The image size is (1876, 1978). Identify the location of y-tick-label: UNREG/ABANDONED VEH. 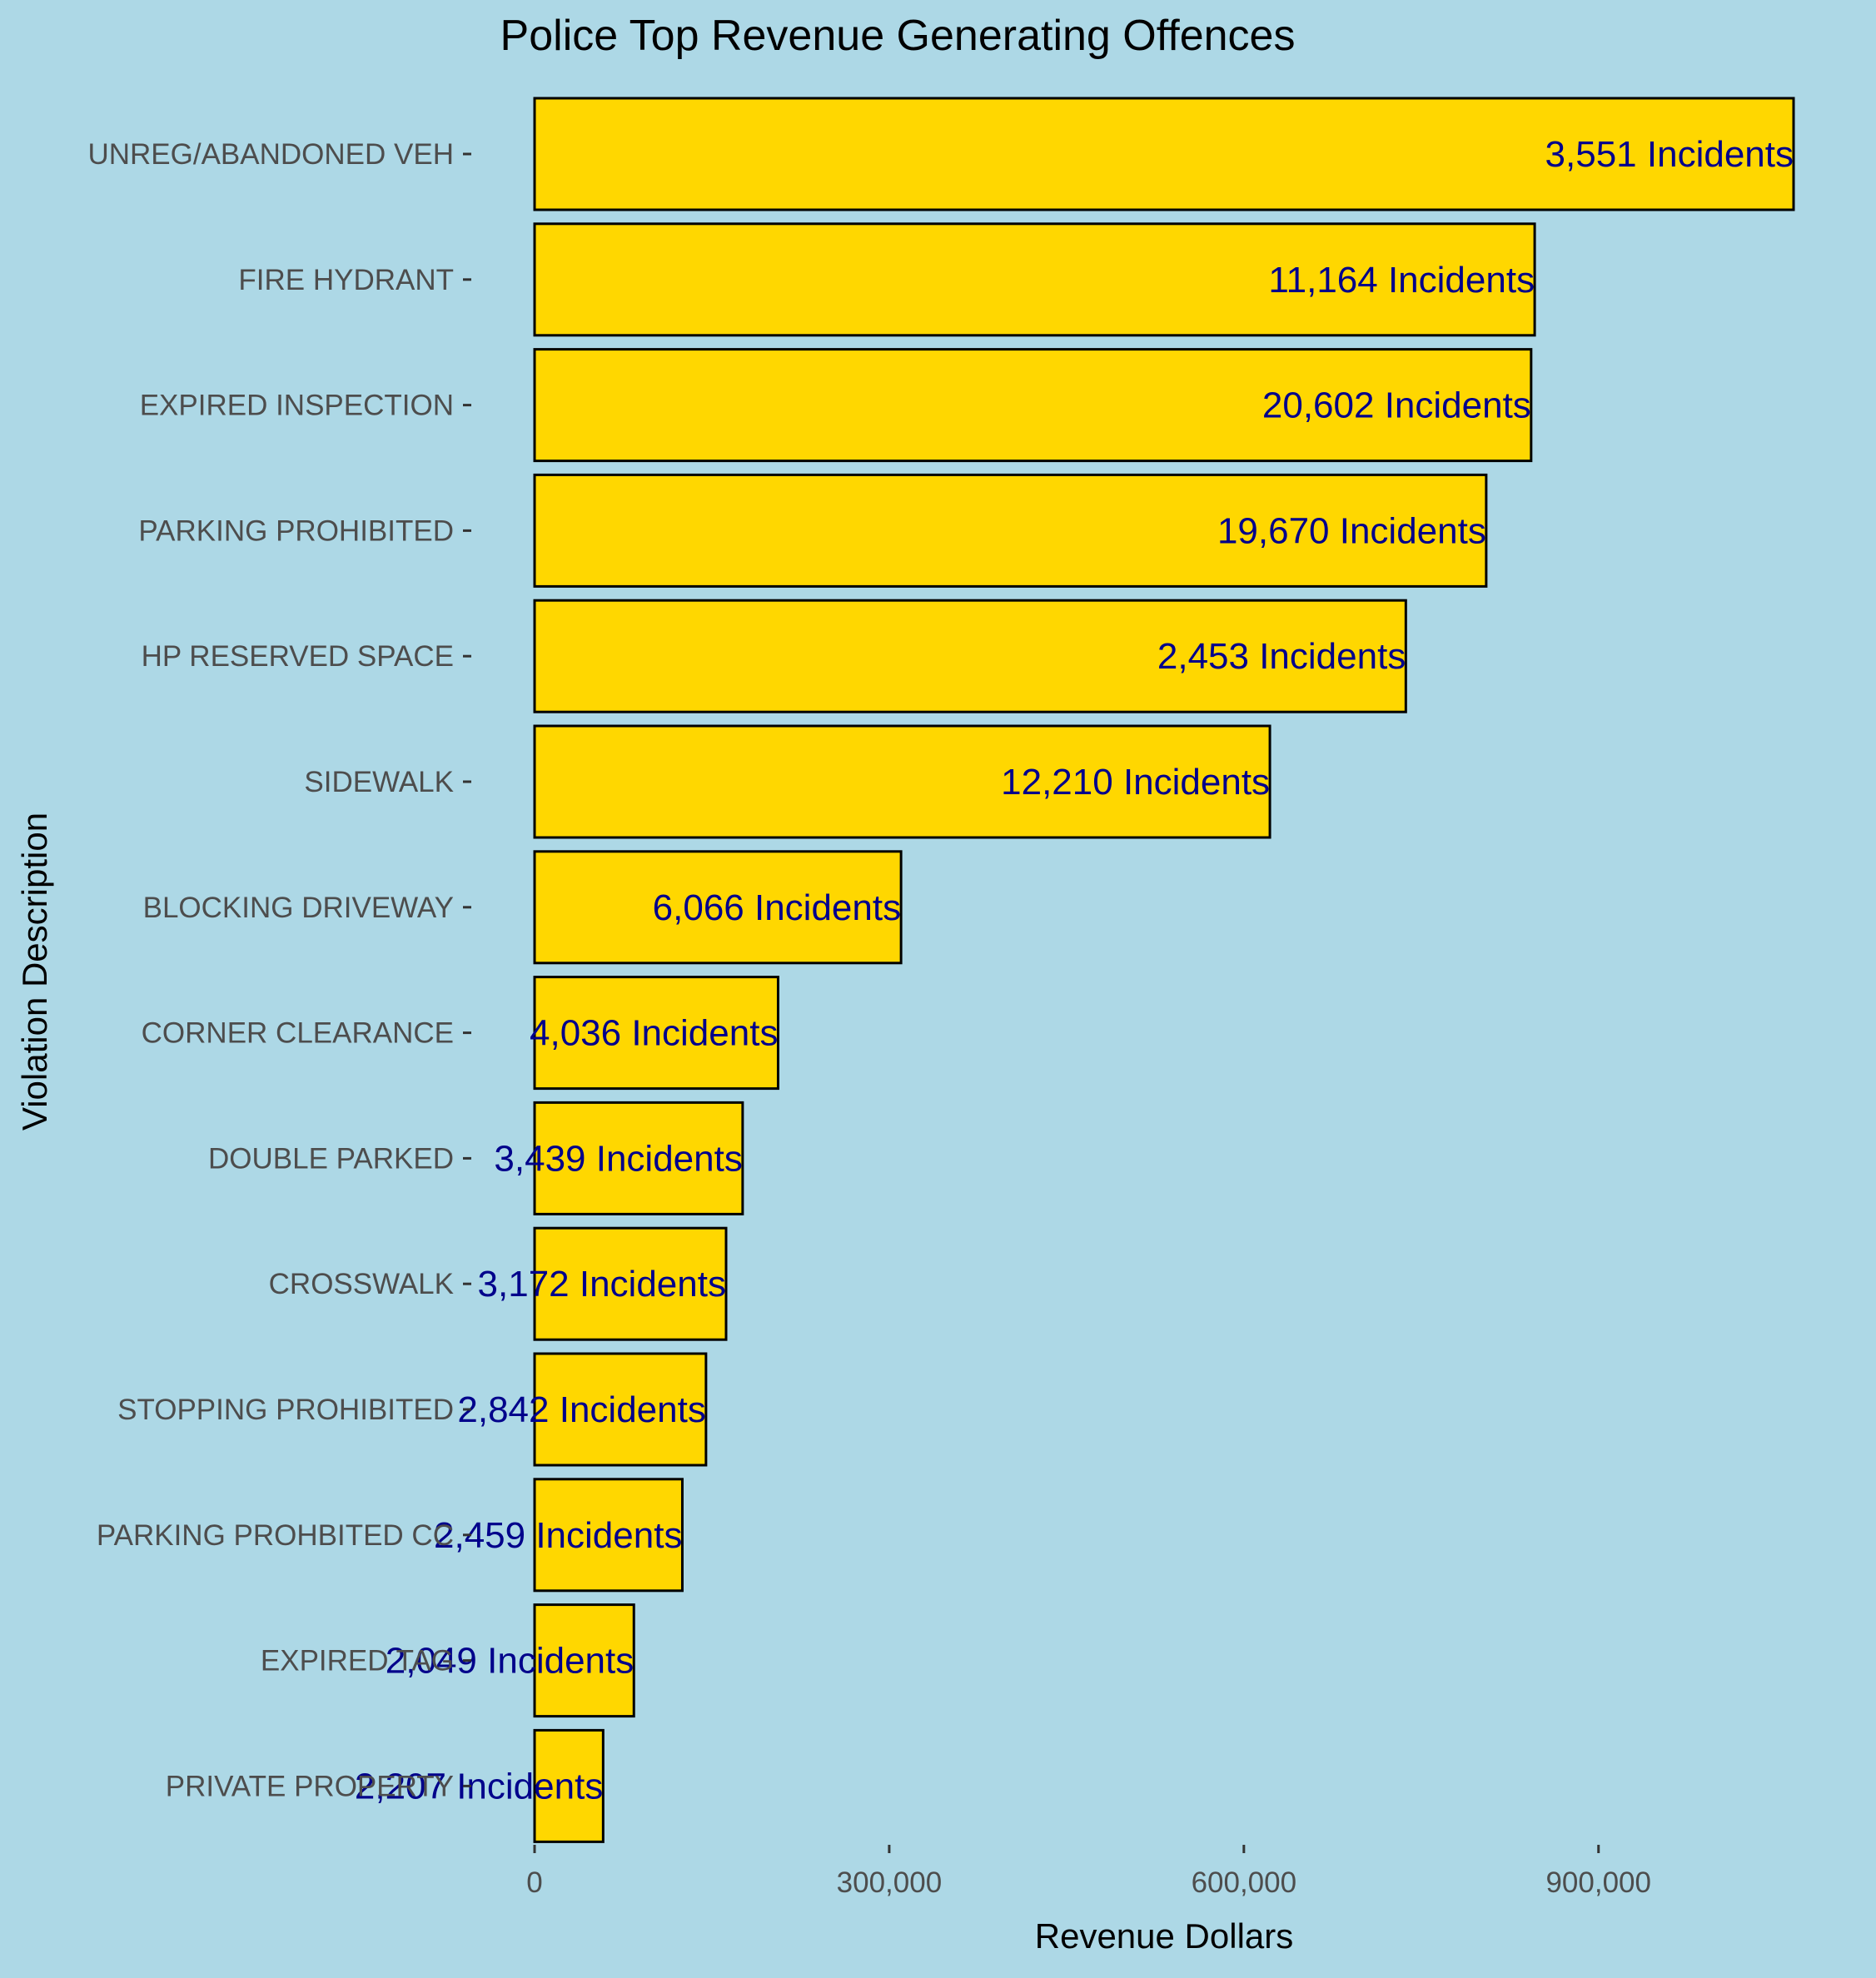
(270, 154).